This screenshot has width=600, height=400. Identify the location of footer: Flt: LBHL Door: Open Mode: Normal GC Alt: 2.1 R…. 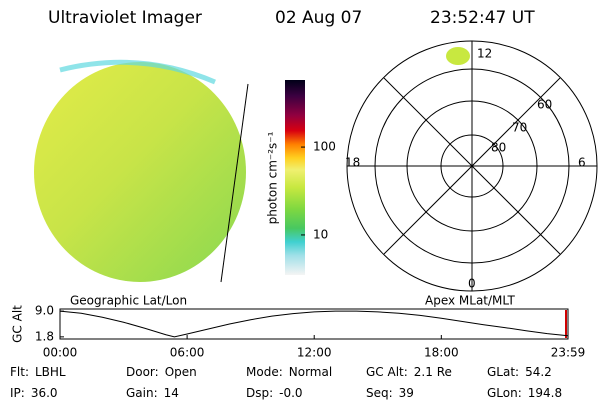
(286, 382).